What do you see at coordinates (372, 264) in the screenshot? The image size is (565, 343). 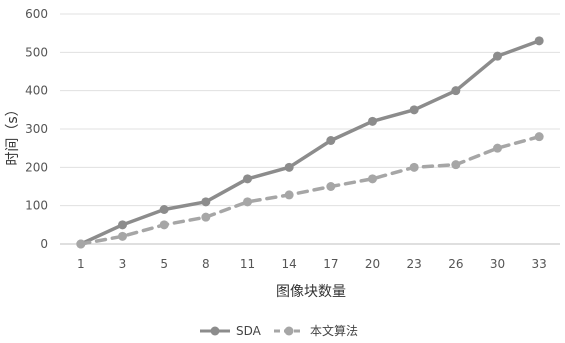 I see `x-tick-label: 20` at bounding box center [372, 264].